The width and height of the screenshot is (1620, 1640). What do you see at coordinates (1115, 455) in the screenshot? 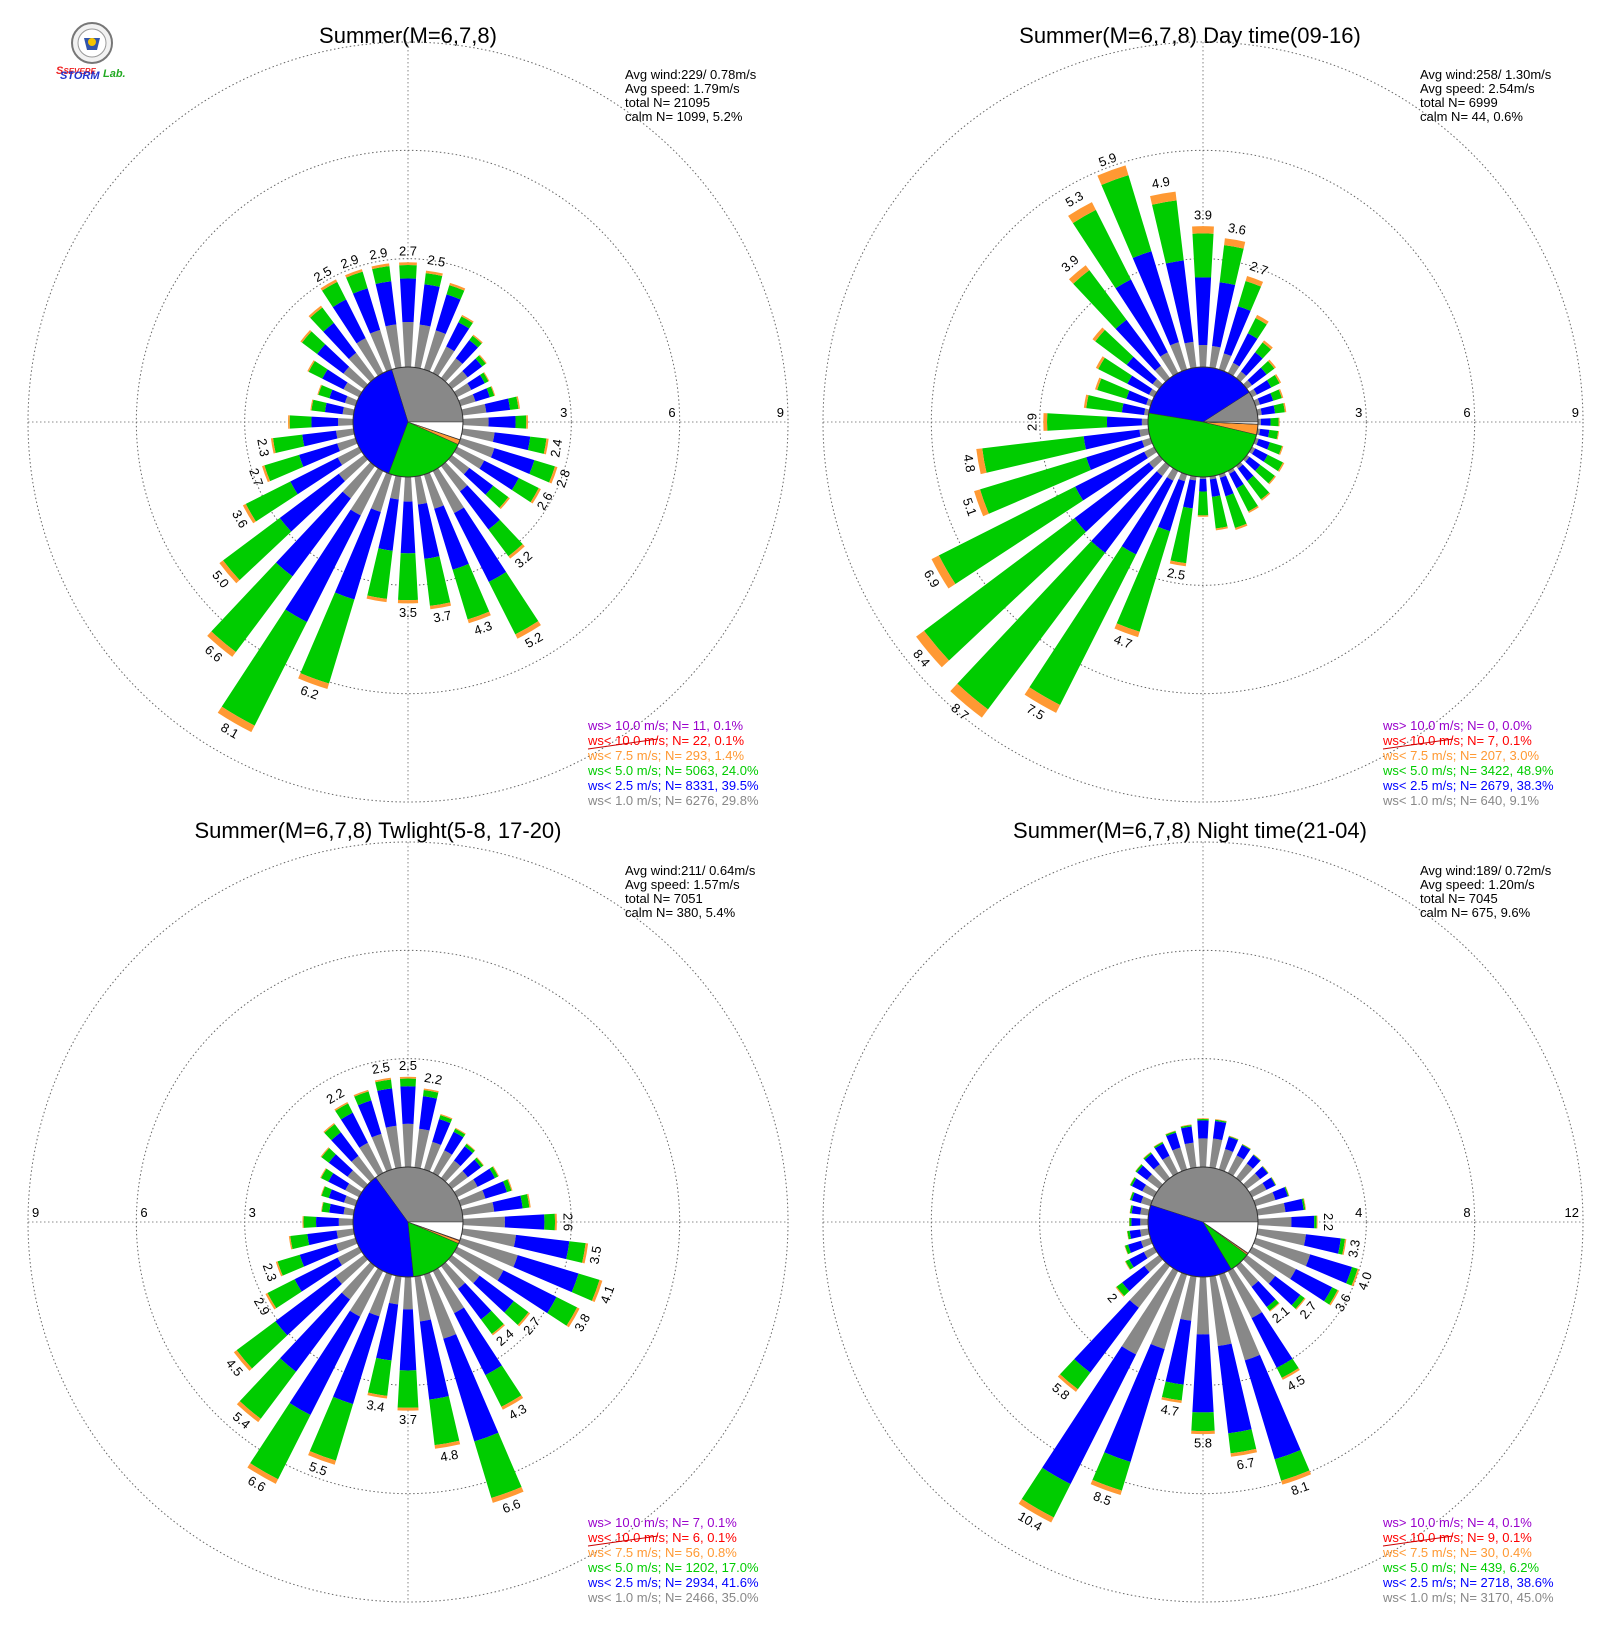
I see `bar-250-lt25` at bounding box center [1115, 455].